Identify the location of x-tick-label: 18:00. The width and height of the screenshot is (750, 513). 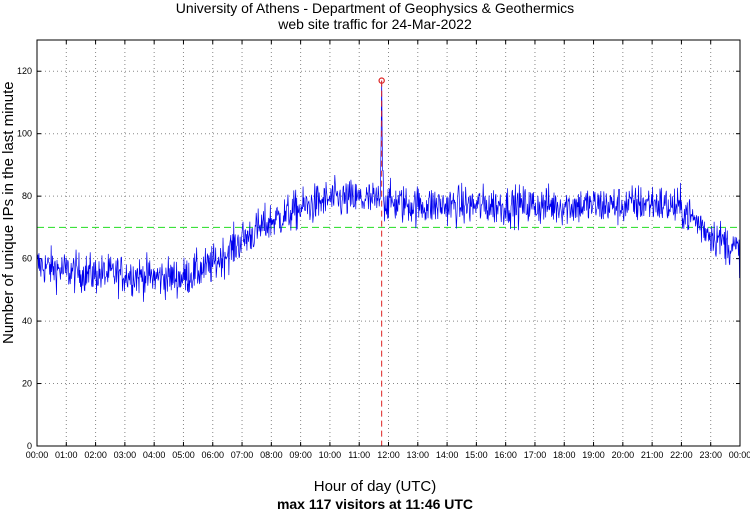
(564, 455).